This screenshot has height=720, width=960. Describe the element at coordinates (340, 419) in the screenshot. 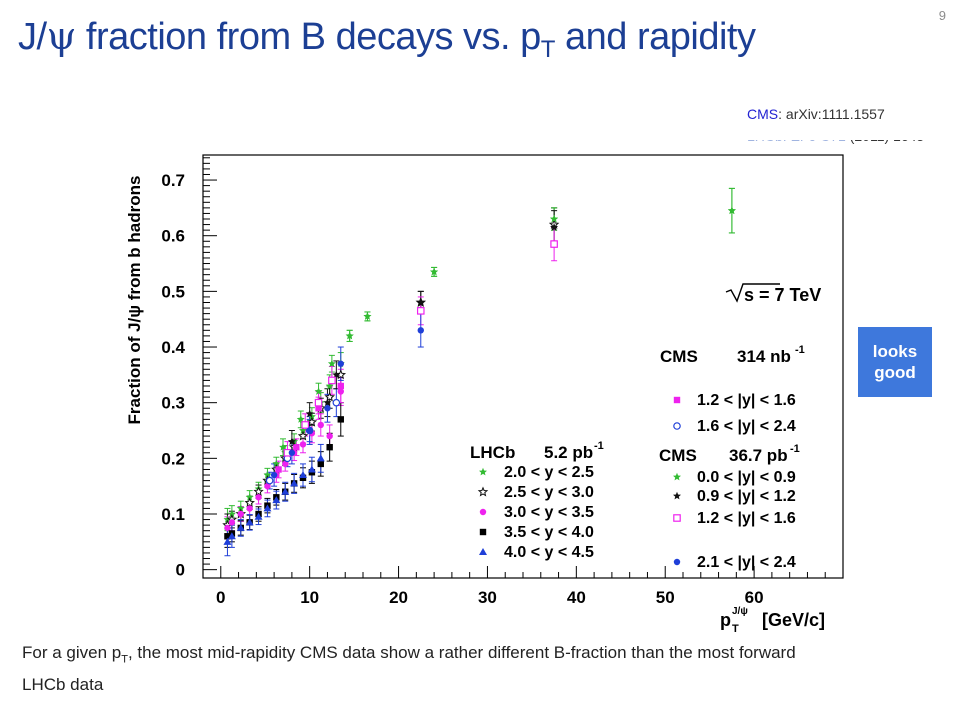

I see `data-point-s3-p13` at that location.